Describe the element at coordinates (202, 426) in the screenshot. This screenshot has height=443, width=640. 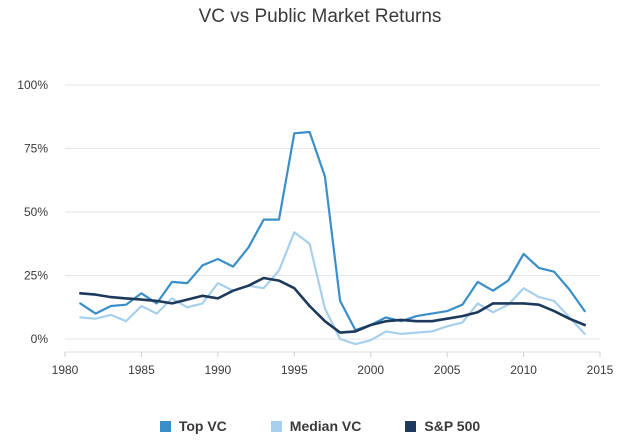
I see `legend-label-top-vc: Top VC` at that location.